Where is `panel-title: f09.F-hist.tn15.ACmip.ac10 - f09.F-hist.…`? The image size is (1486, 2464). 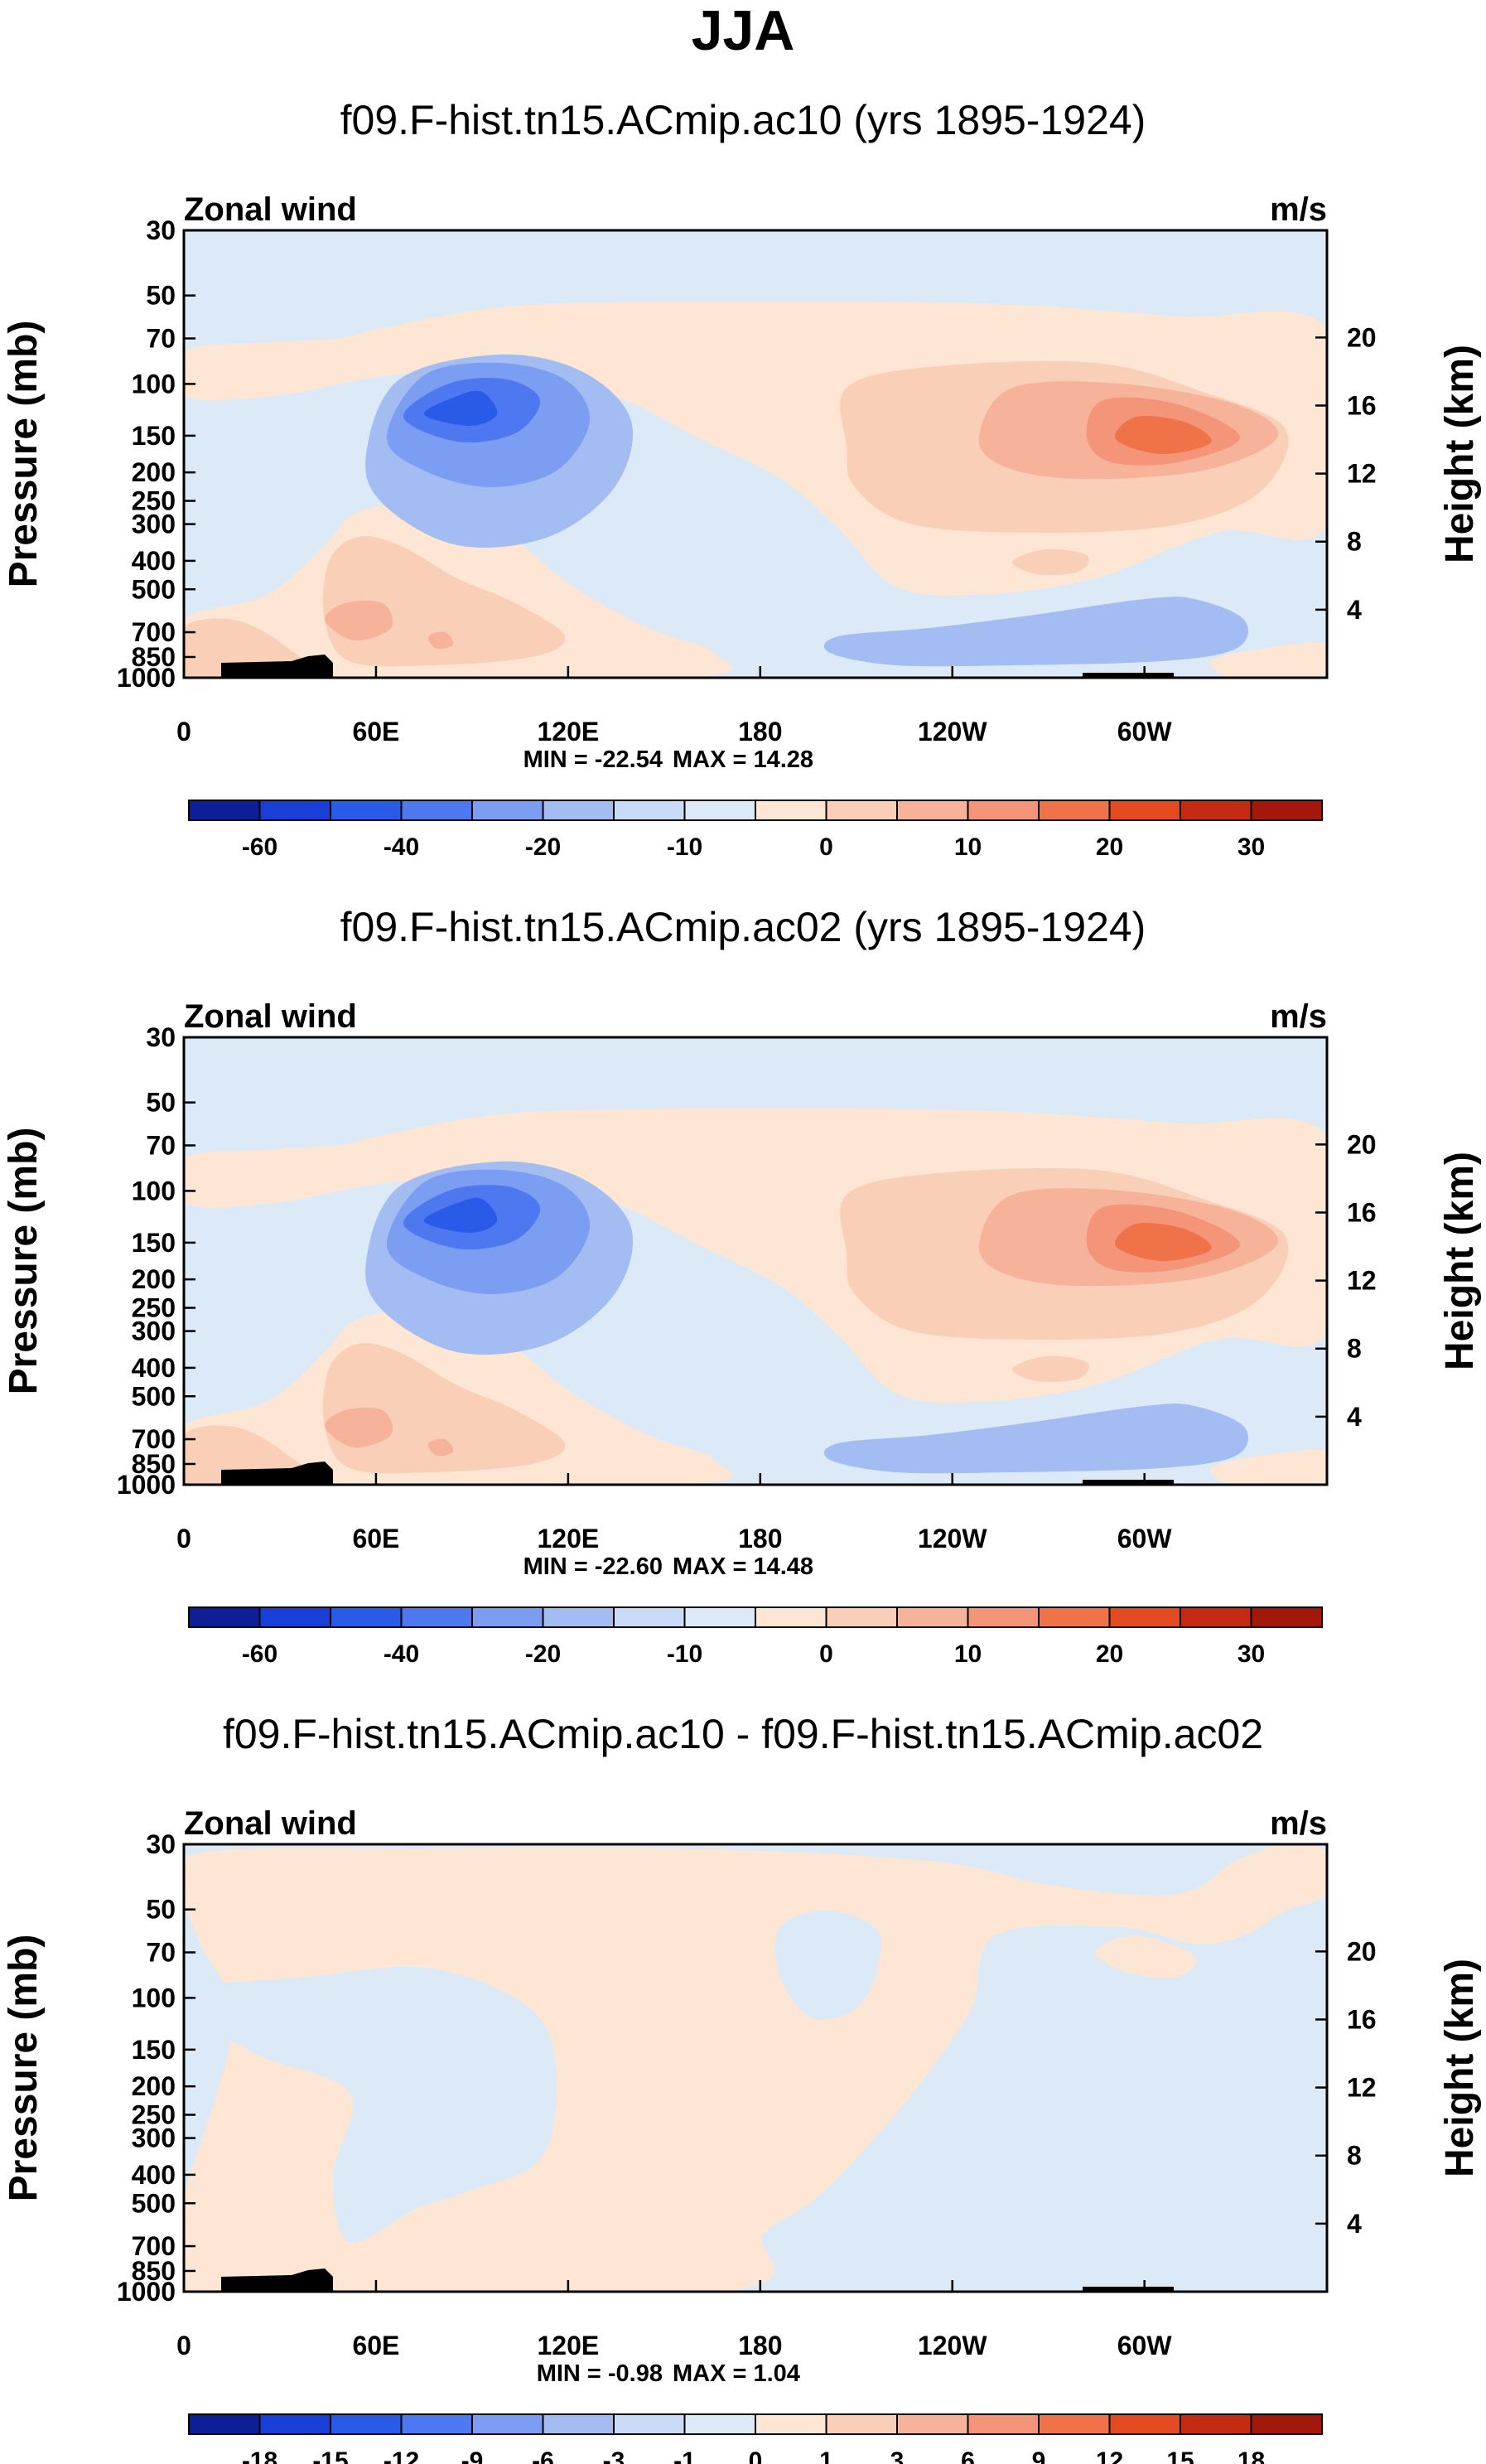 panel-title: f09.F-hist.tn15.ACmip.ac10 - f09.F-hist.… is located at coordinates (743, 1734).